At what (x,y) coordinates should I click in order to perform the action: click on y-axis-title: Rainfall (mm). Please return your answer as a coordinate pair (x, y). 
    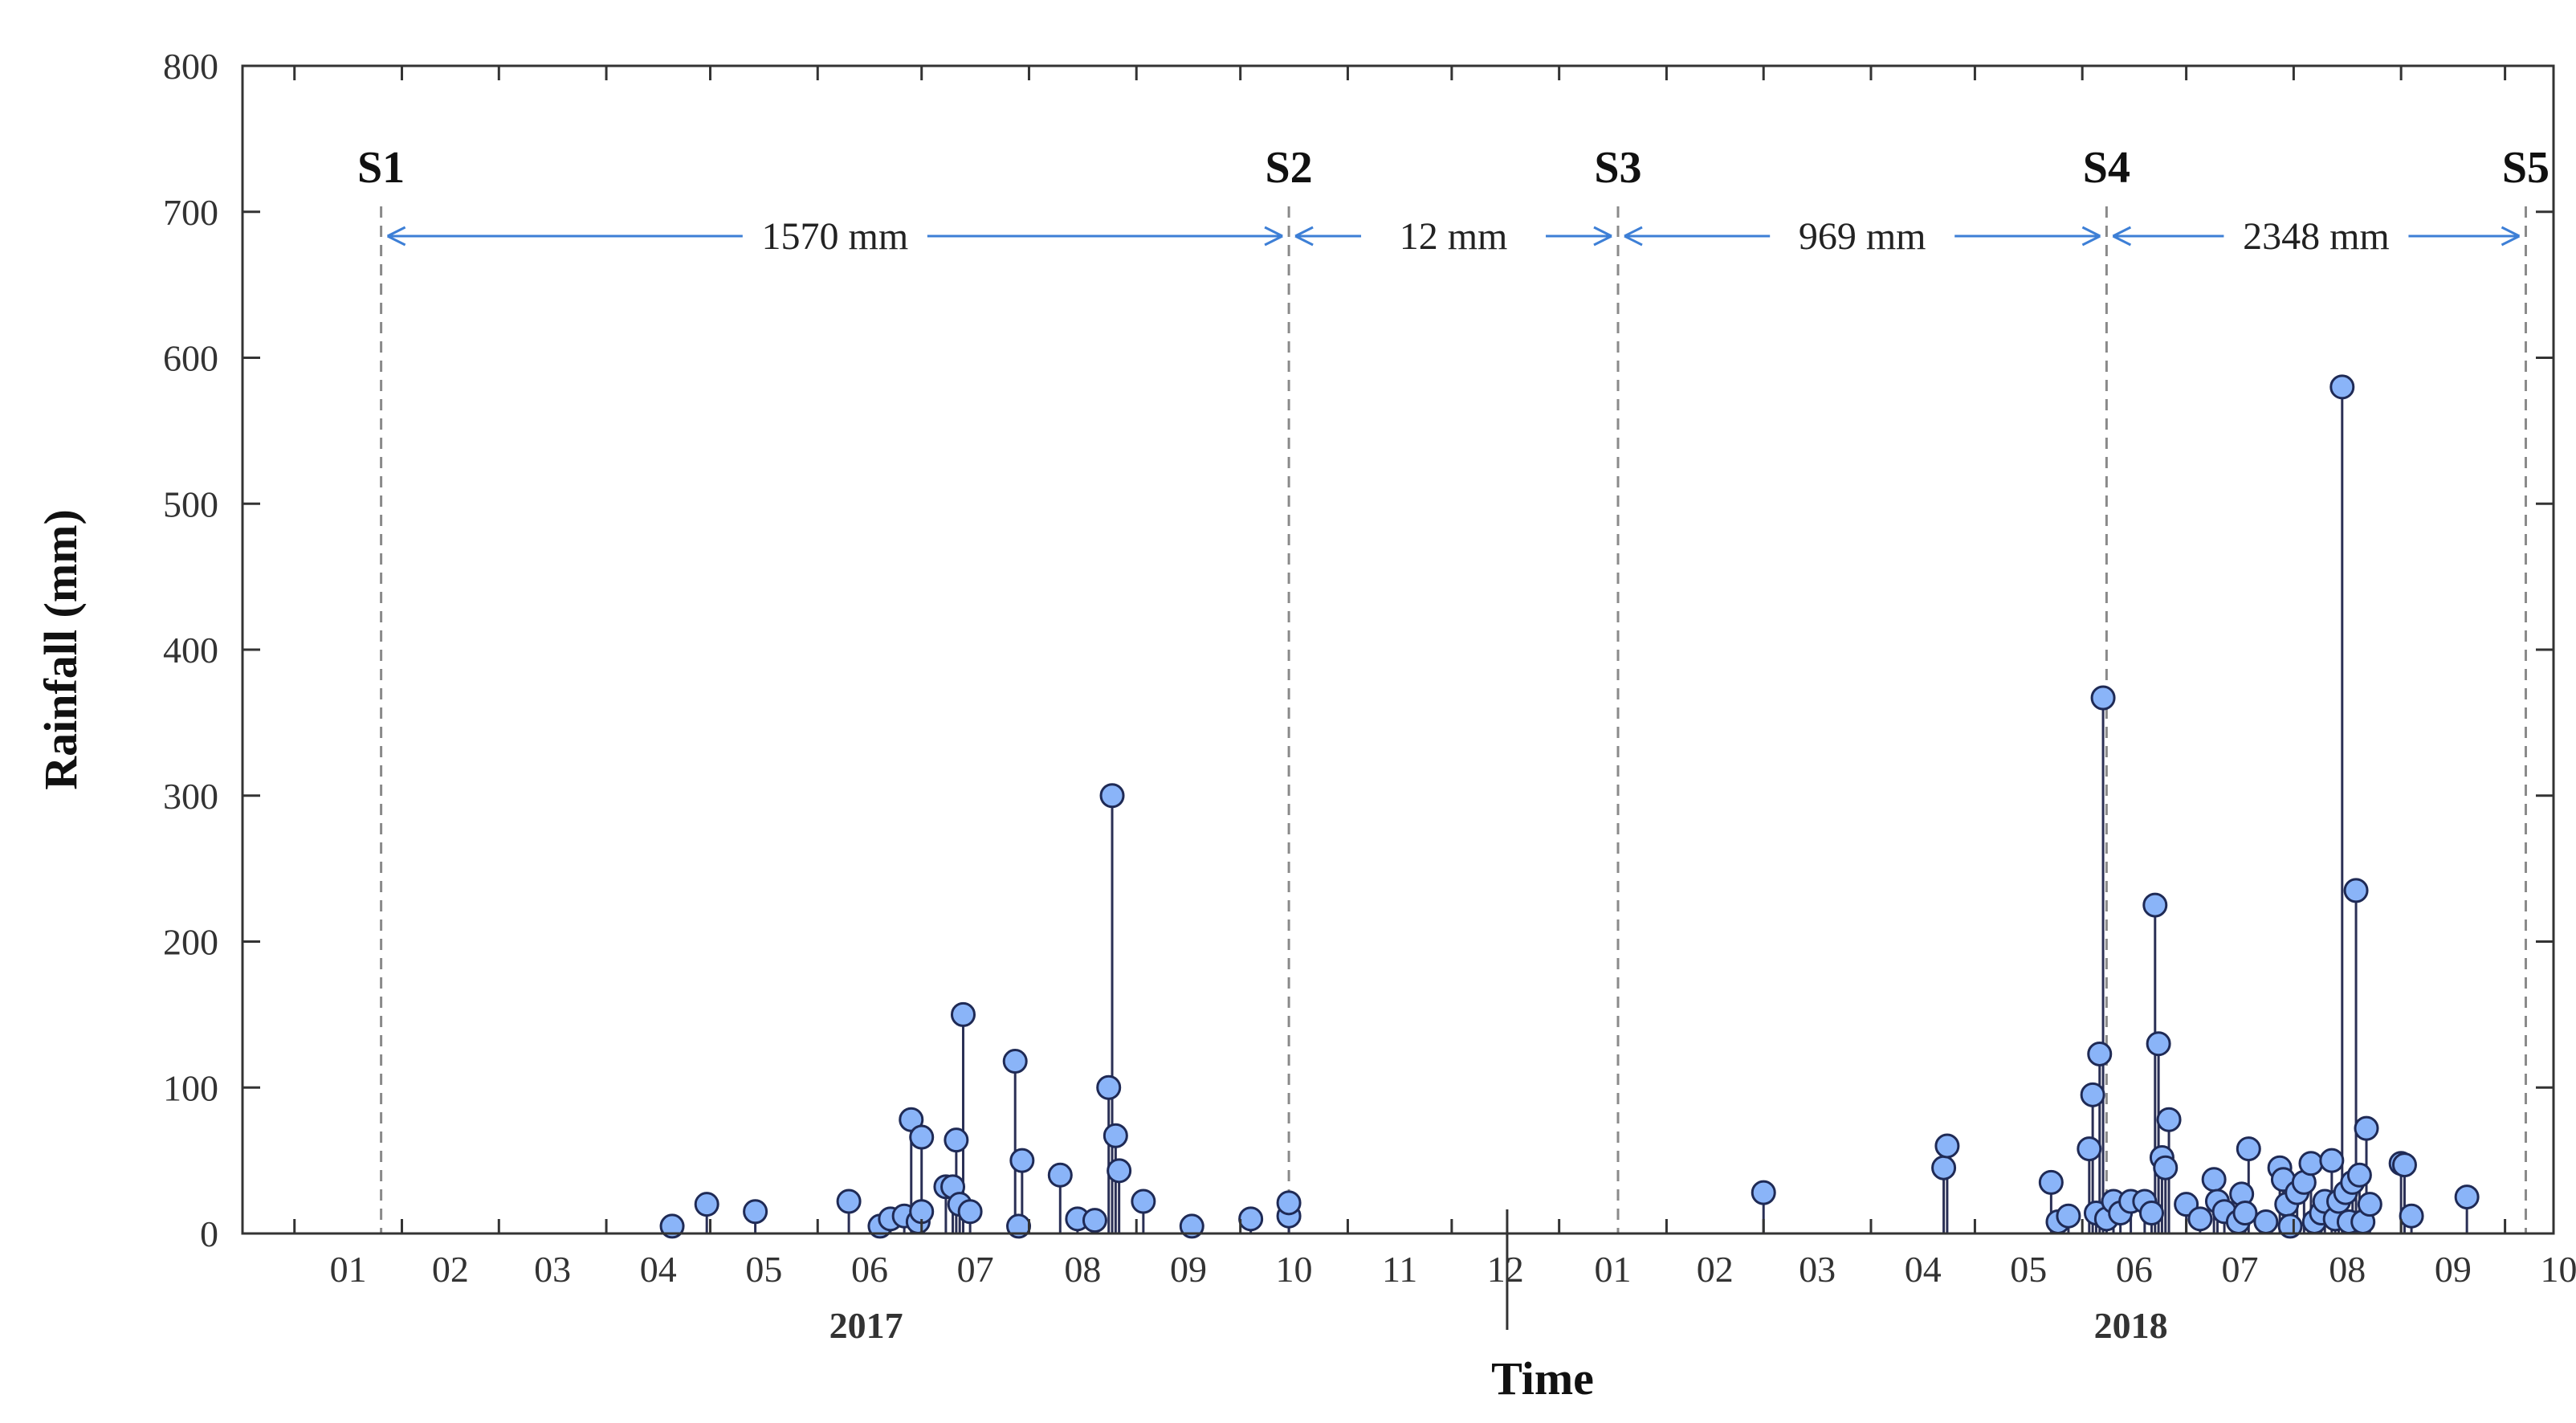
    Looking at the image, I should click on (61, 649).